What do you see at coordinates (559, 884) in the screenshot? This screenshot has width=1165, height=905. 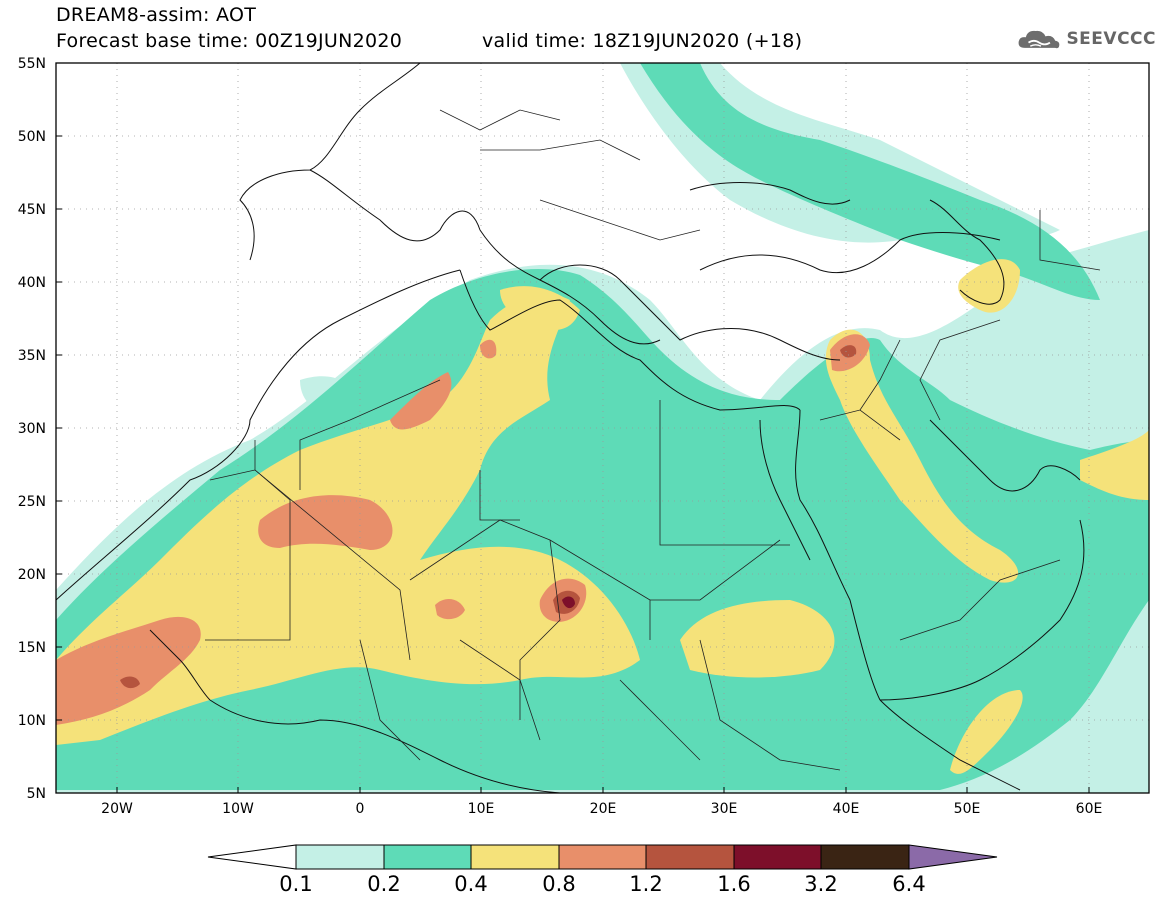 I see `colorbar-label: 0.8` at bounding box center [559, 884].